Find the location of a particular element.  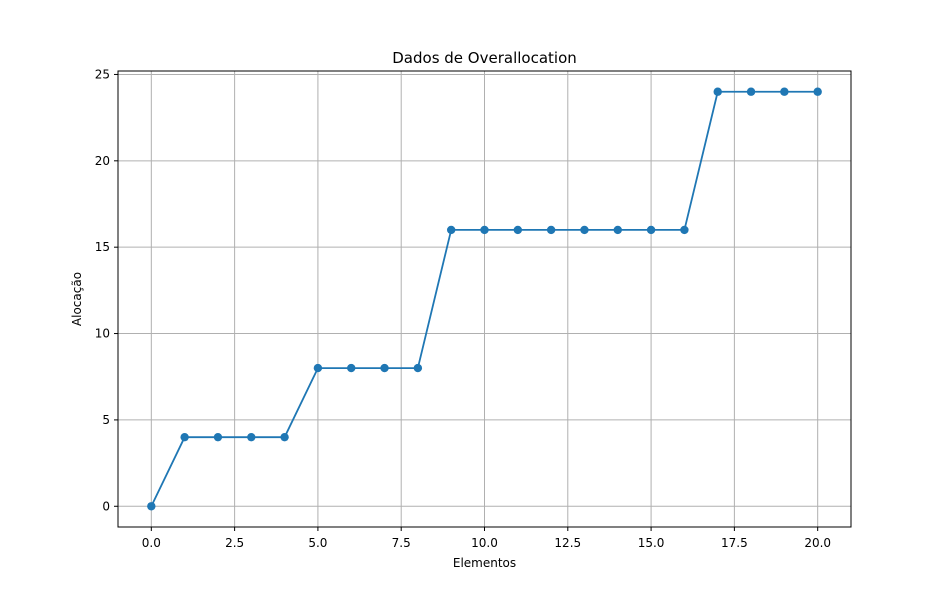

x-tick-label: 7.5 is located at coordinates (401, 543).